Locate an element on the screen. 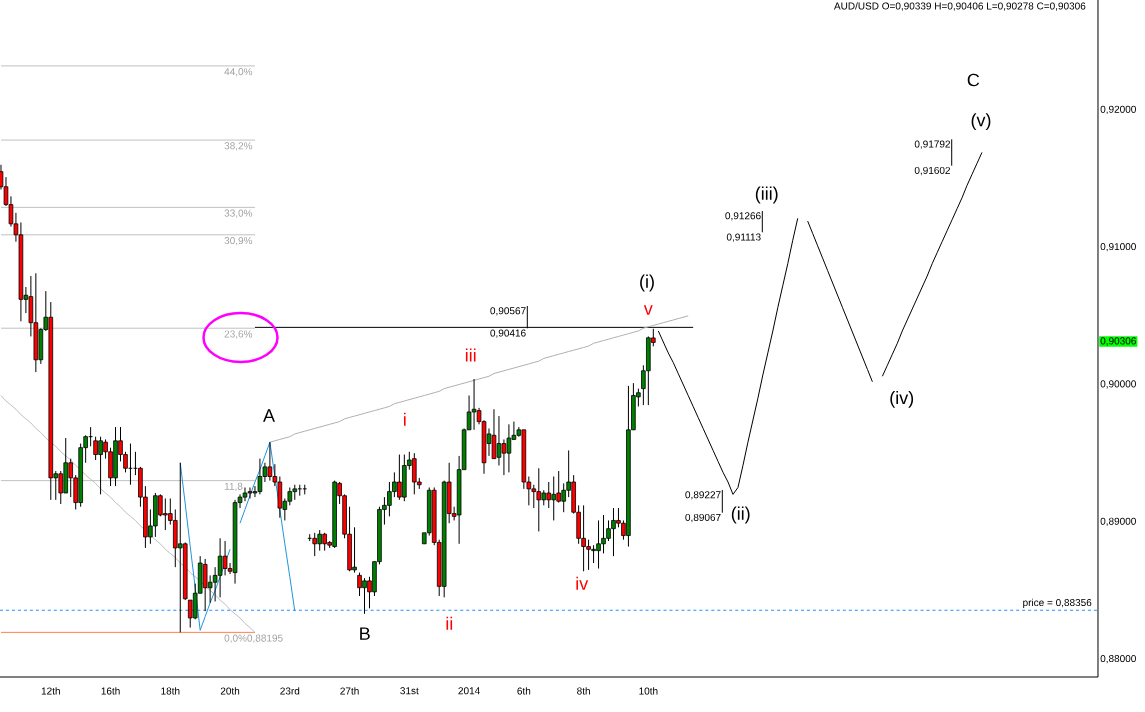 The height and width of the screenshot is (712, 1145). ref-line-label: price = 0,88356 is located at coordinates (1057, 603).